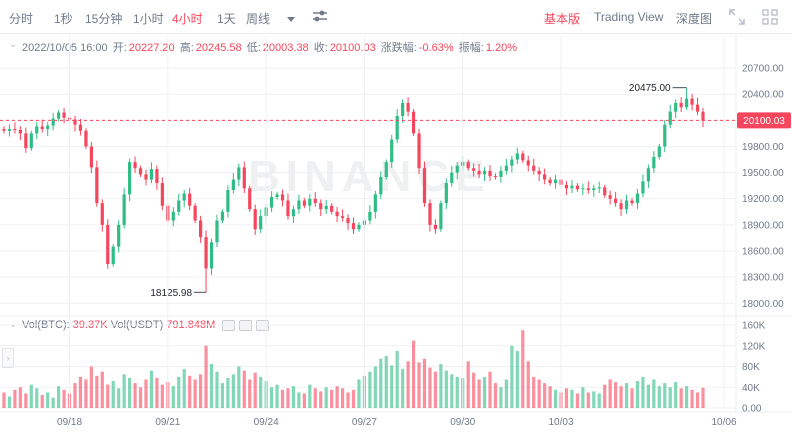  Describe the element at coordinates (471, 48) in the screenshot. I see `amplitude-label: 振幅:` at that location.